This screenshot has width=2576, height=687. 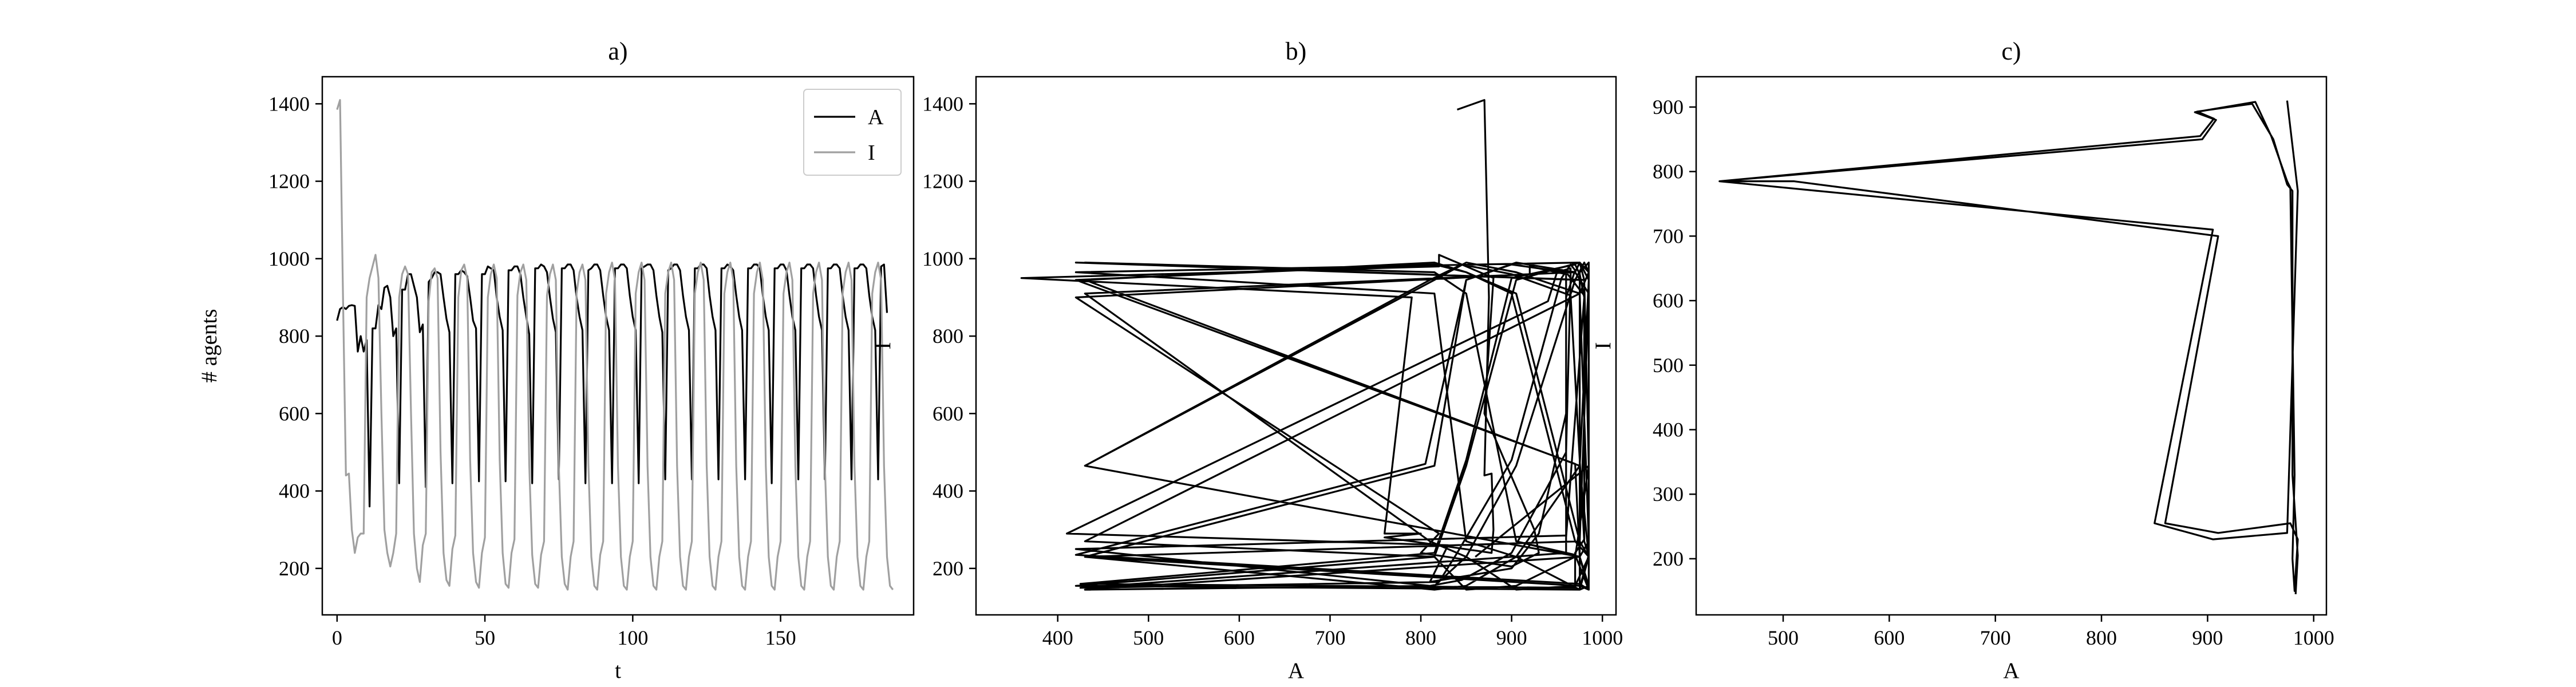 I want to click on x-tick-label: 400, so click(x=1057, y=638).